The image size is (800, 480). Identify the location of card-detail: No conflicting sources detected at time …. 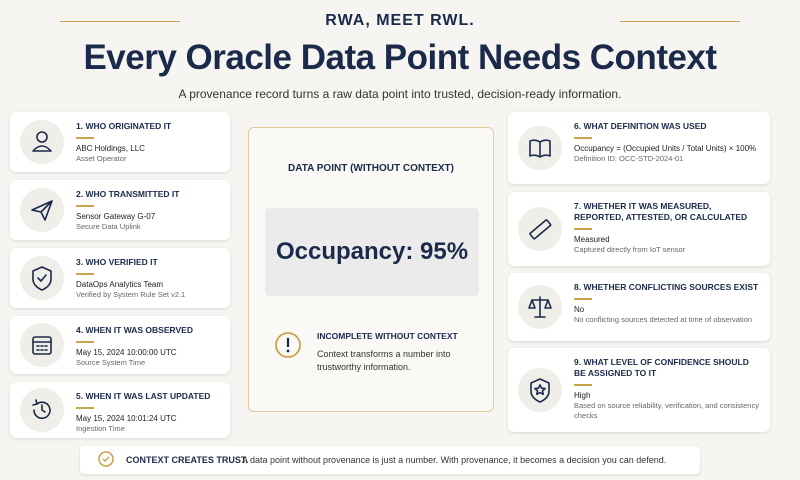
(663, 319).